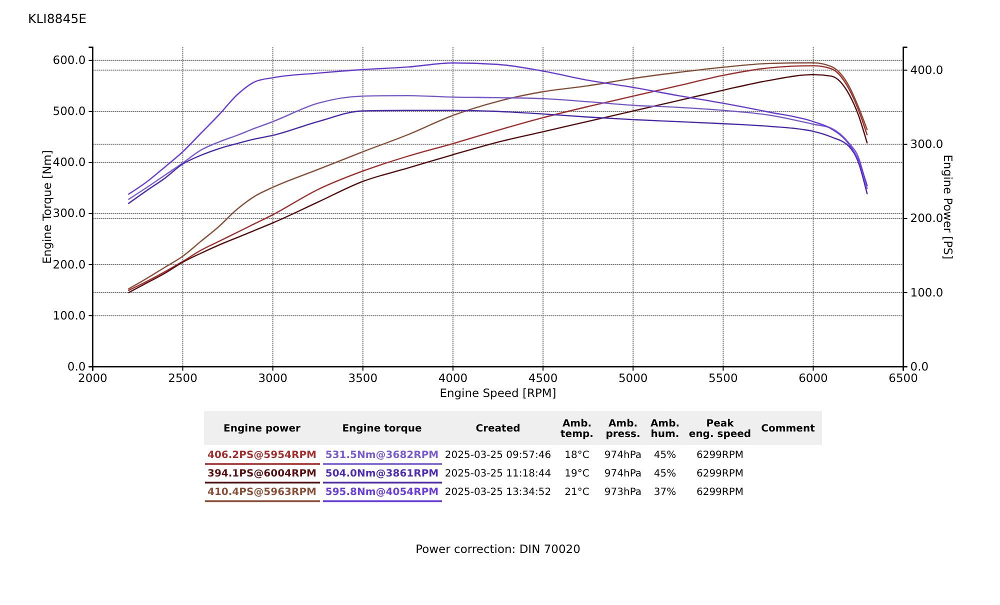 Image resolution: width=1000 pixels, height=605 pixels. I want to click on y2-axis-title: Engine Power [PS], so click(948, 207).